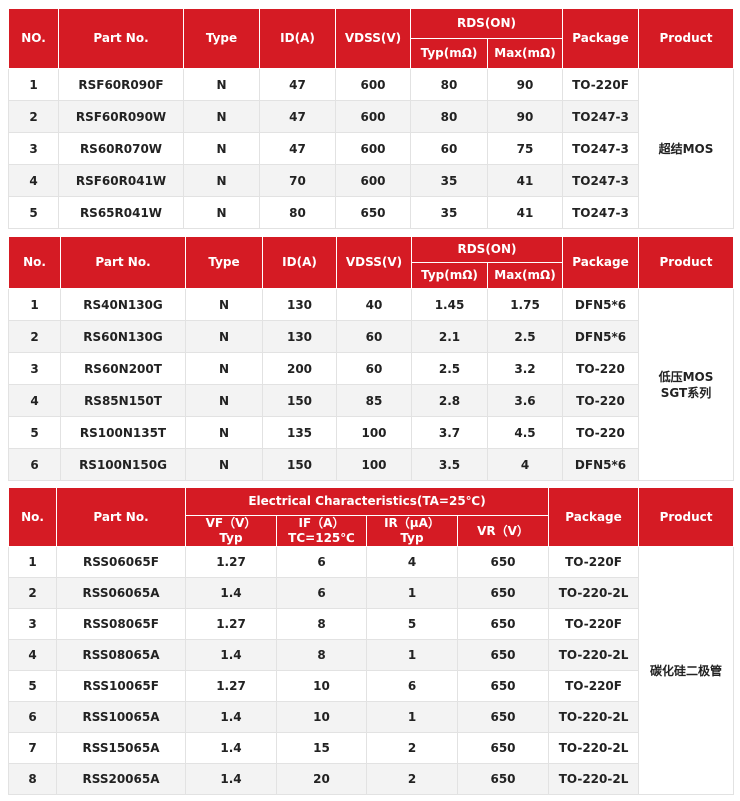 Image resolution: width=740 pixels, height=801 pixels. I want to click on header: Part No., so click(121, 517).